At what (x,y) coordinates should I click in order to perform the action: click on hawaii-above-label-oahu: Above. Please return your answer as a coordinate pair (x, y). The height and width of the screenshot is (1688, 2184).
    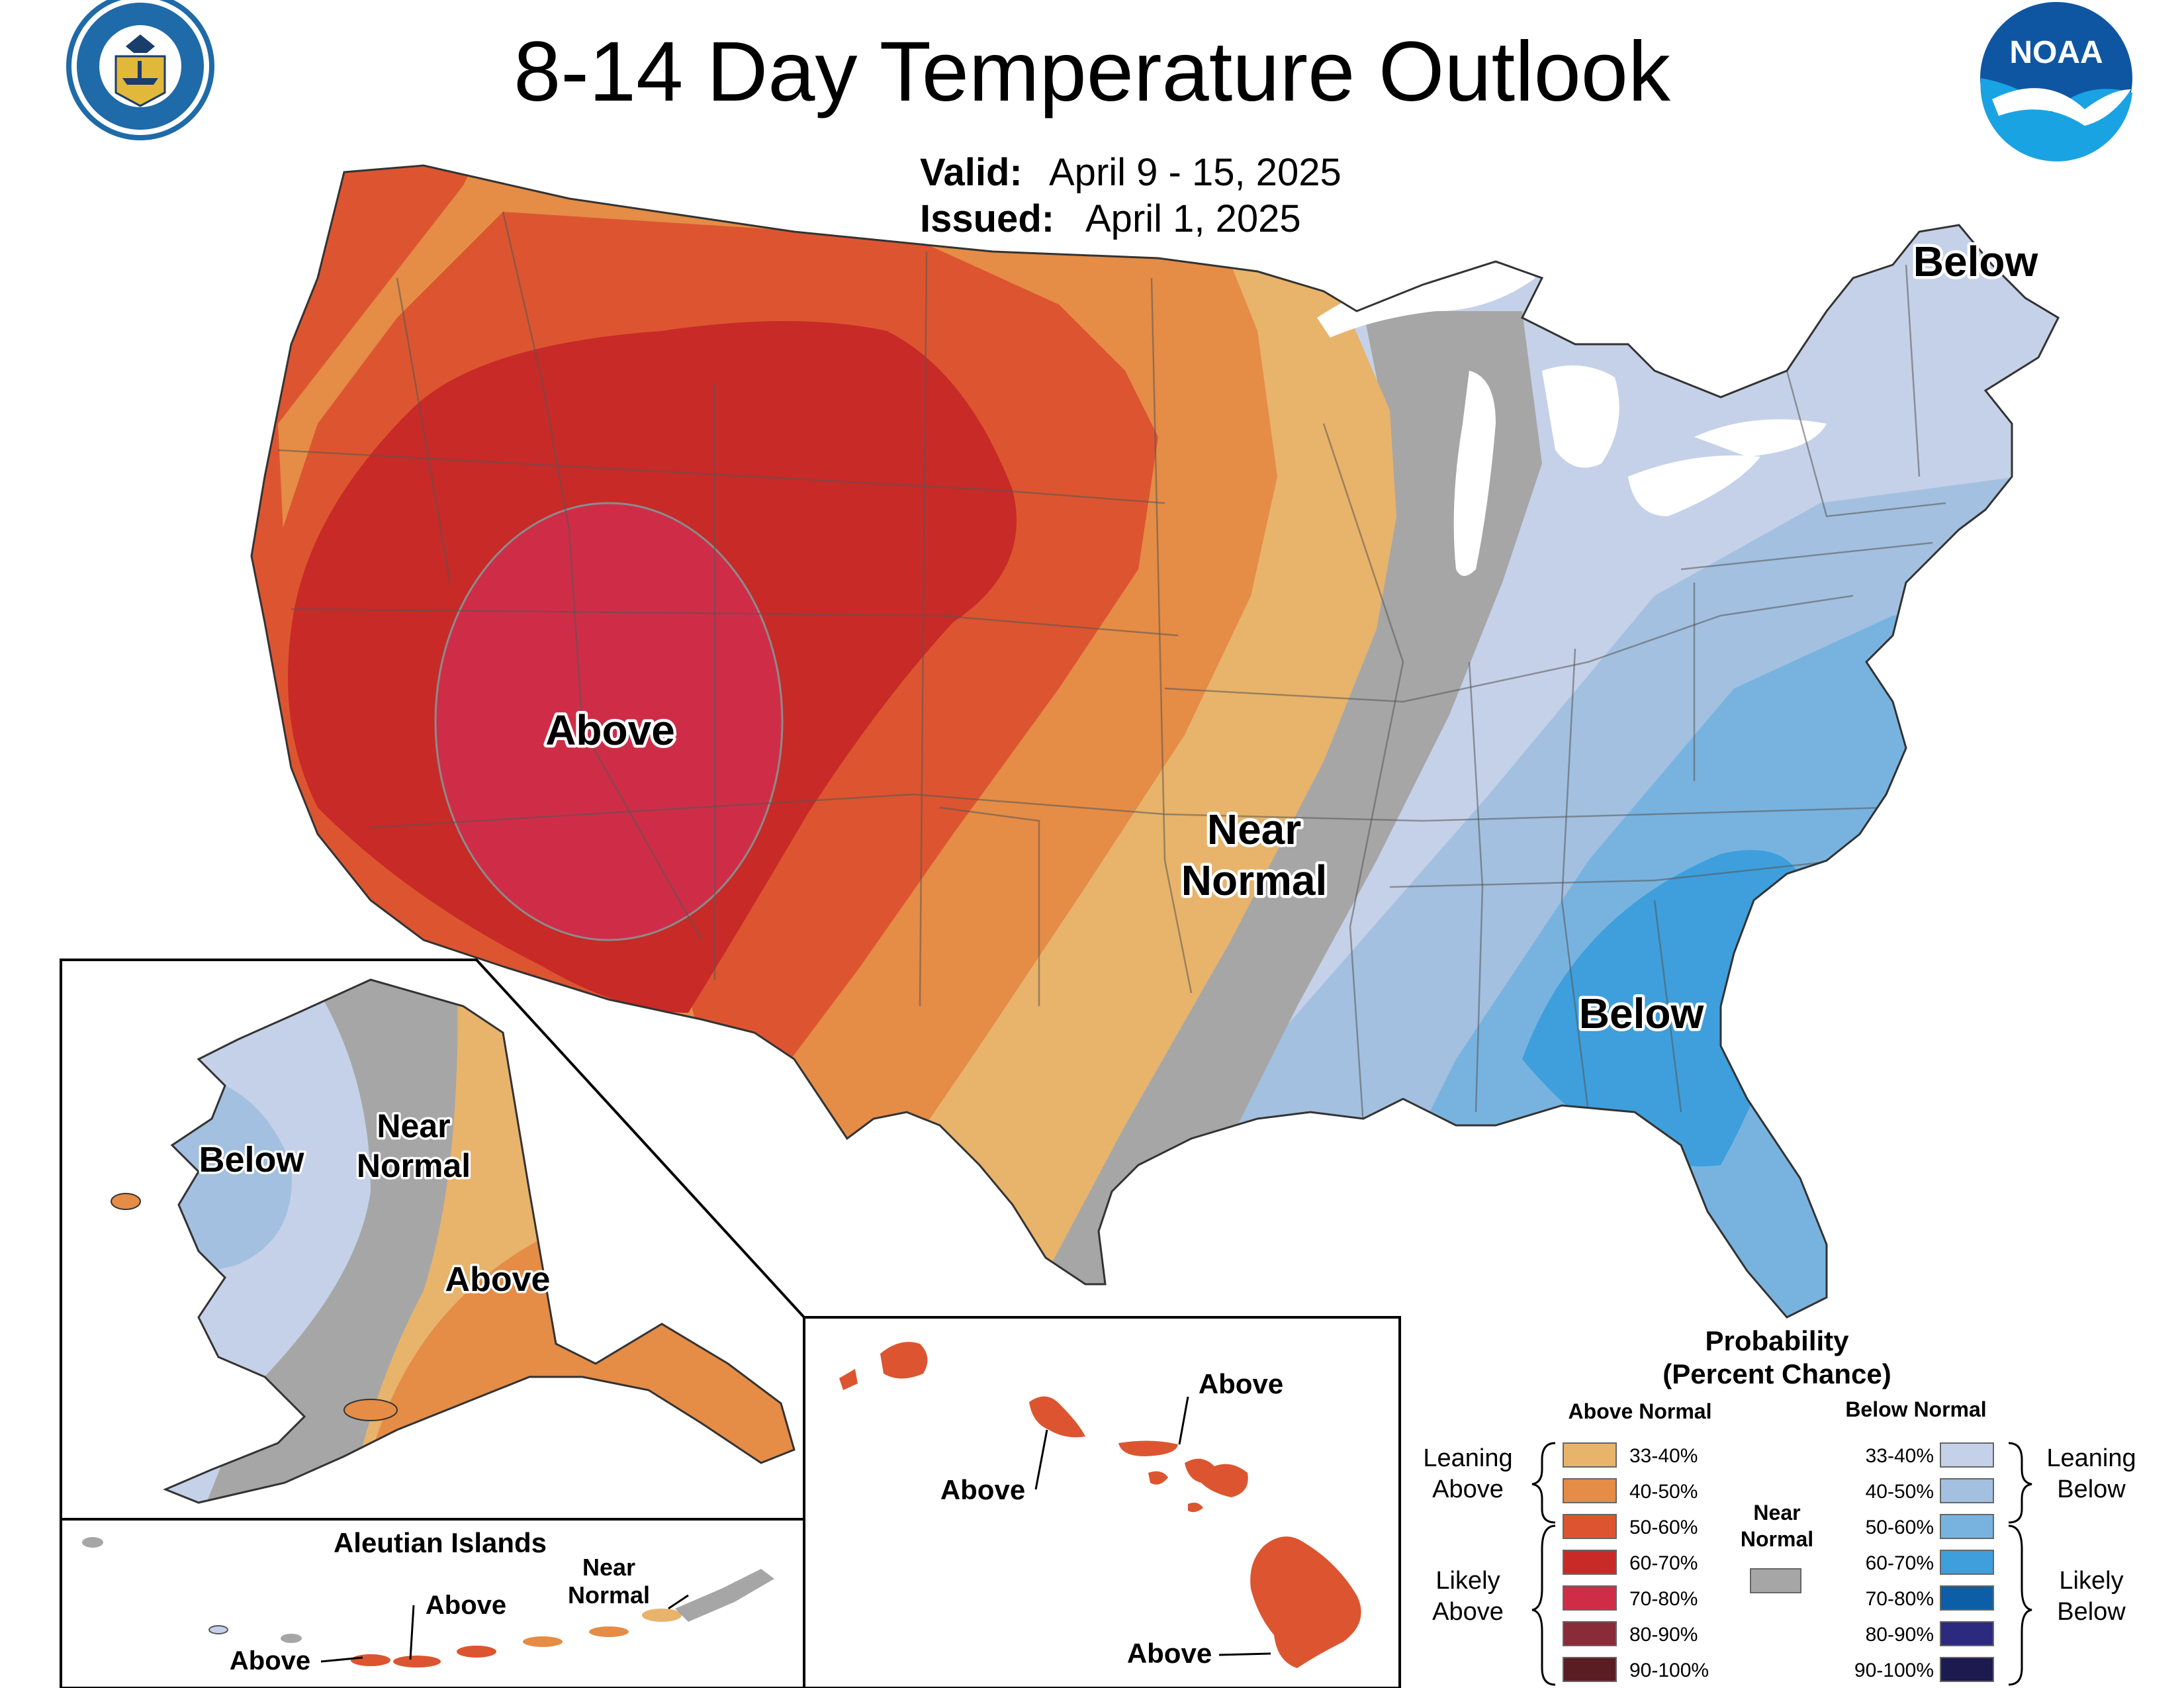
    Looking at the image, I should click on (983, 1489).